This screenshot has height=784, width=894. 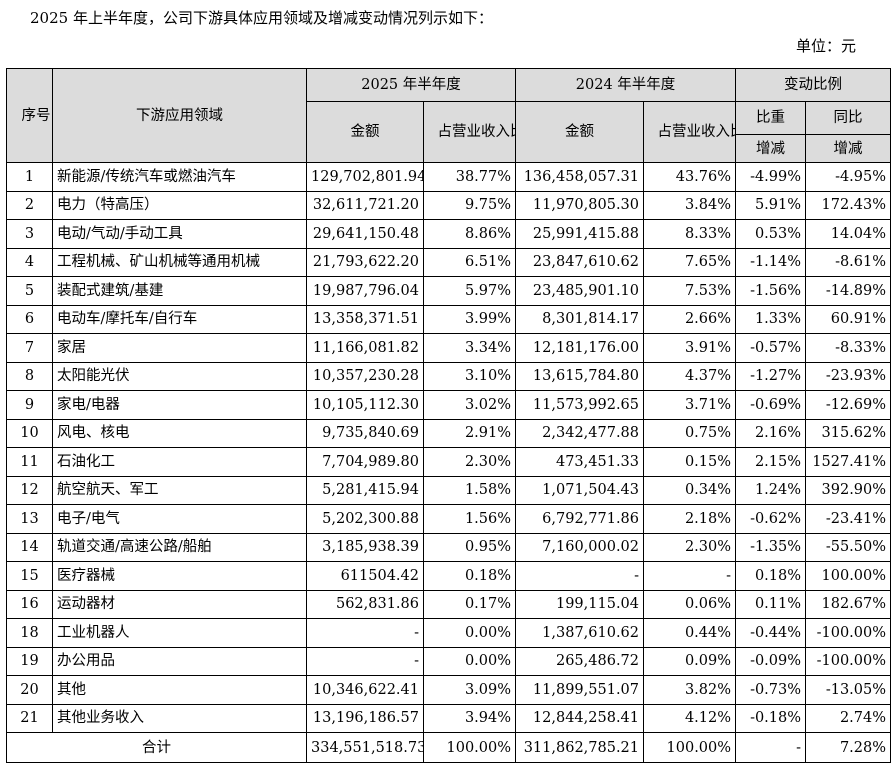 What do you see at coordinates (771, 547) in the screenshot?
I see `row-share-change: -1.35%` at bounding box center [771, 547].